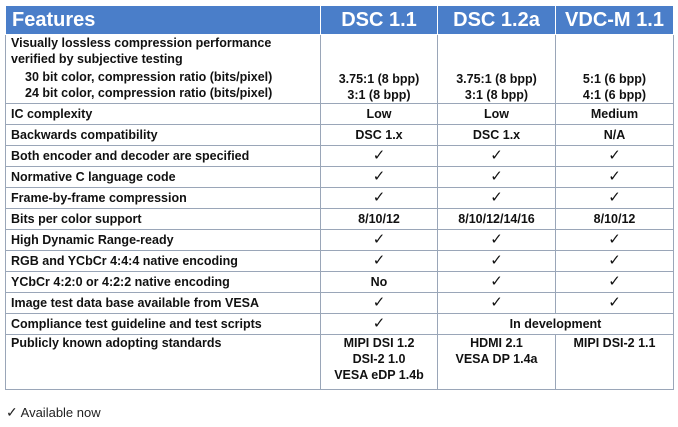 The height and width of the screenshot is (427, 678). Describe the element at coordinates (163, 198) in the screenshot. I see `row-label: Frame-by-frame compression` at that location.